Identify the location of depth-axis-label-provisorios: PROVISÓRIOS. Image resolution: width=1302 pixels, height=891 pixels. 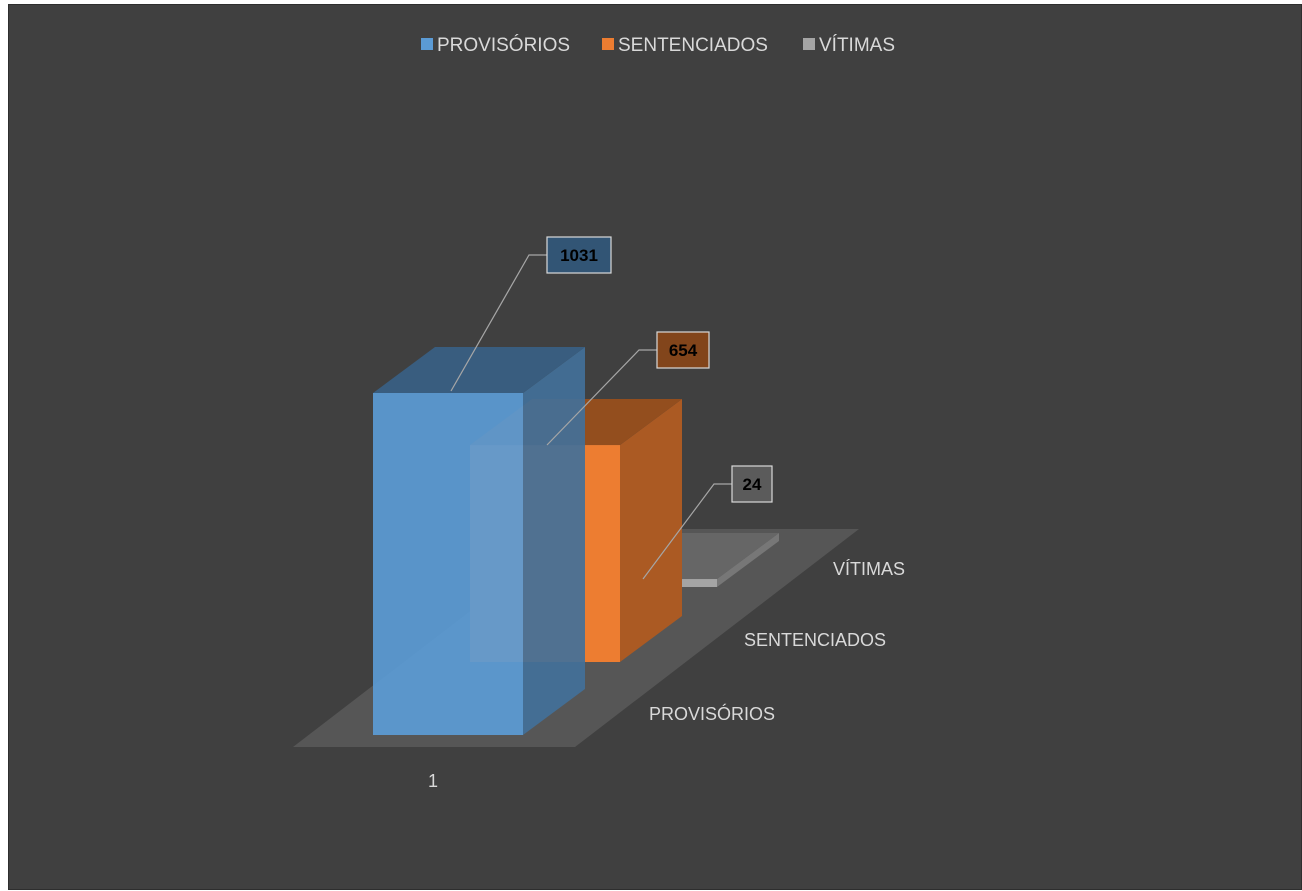
(712, 713).